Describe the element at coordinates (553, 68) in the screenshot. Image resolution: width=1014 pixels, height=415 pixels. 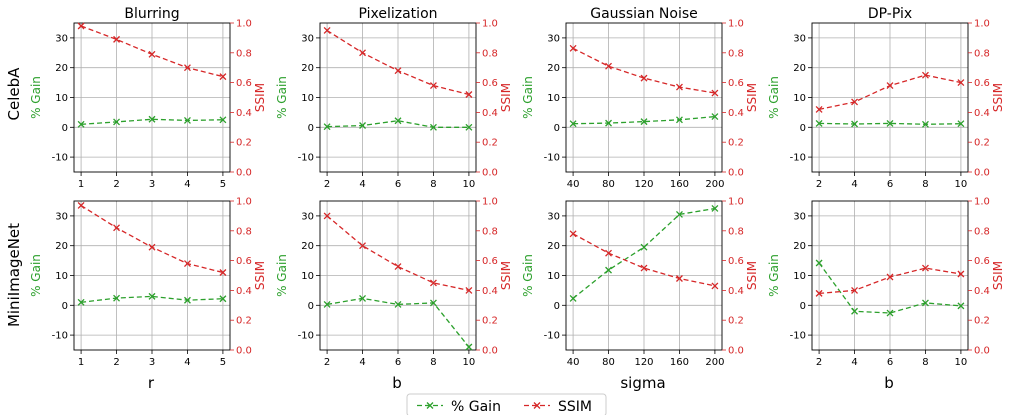
I see `y-tick-label-left: 20` at that location.